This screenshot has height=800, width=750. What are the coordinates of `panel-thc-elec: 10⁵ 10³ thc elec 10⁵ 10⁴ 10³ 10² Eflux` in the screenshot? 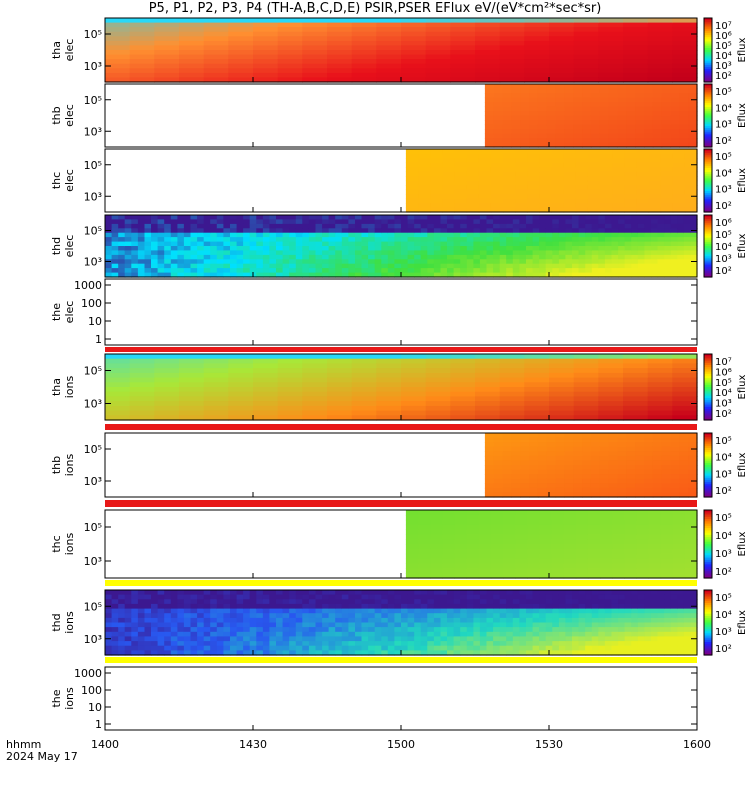 It's located at (399, 180).